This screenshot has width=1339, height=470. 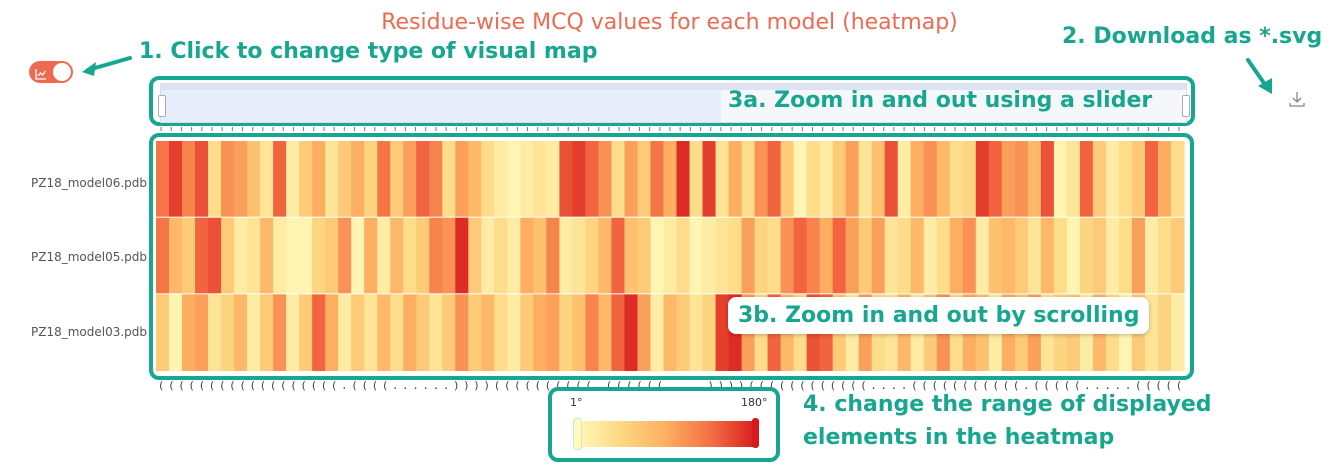 What do you see at coordinates (577, 434) in the screenshot?
I see `visual-map-min-handle` at bounding box center [577, 434].